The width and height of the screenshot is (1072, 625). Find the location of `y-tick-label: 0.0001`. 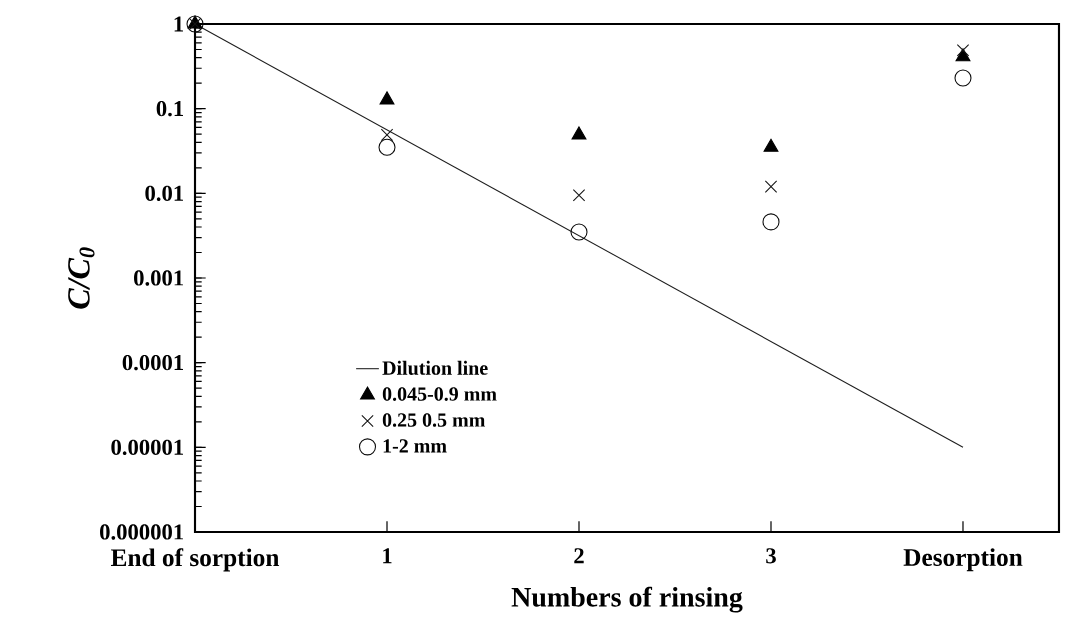

y-tick-label: 0.0001 is located at coordinates (152, 362).